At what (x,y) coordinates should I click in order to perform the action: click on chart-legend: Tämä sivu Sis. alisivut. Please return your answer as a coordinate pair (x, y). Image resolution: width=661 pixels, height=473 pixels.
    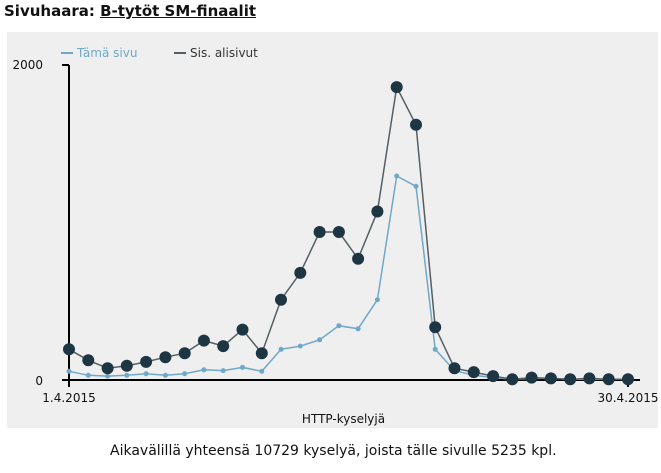
    Looking at the image, I should click on (159, 53).